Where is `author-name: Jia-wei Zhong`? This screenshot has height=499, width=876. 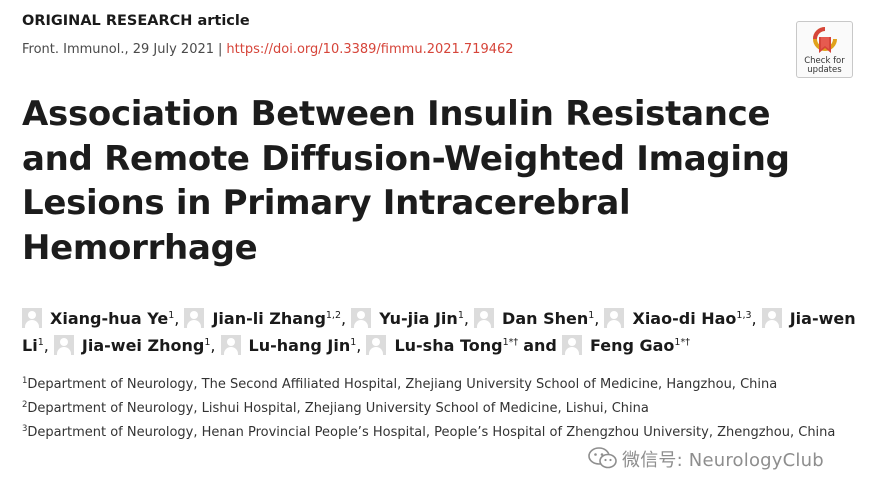
author-name: Jia-wei Zhong is located at coordinates (143, 345).